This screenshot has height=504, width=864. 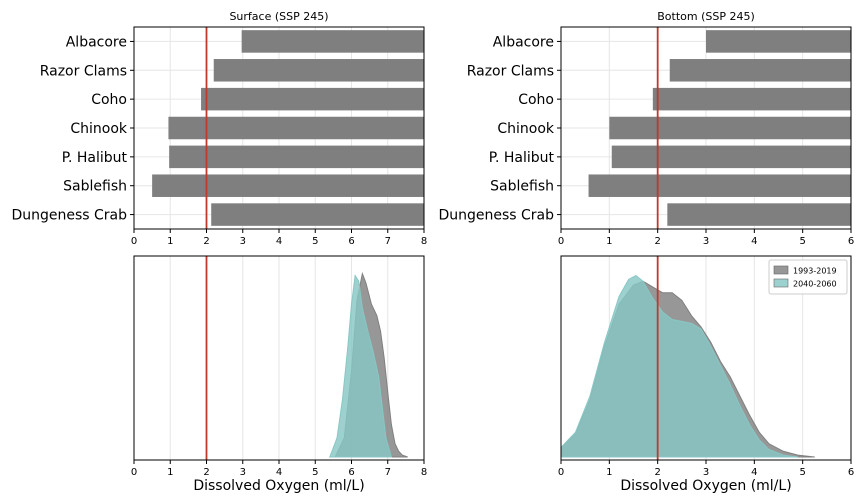 I want to click on chart-title: Bottom (SSP 245), so click(x=706, y=16).